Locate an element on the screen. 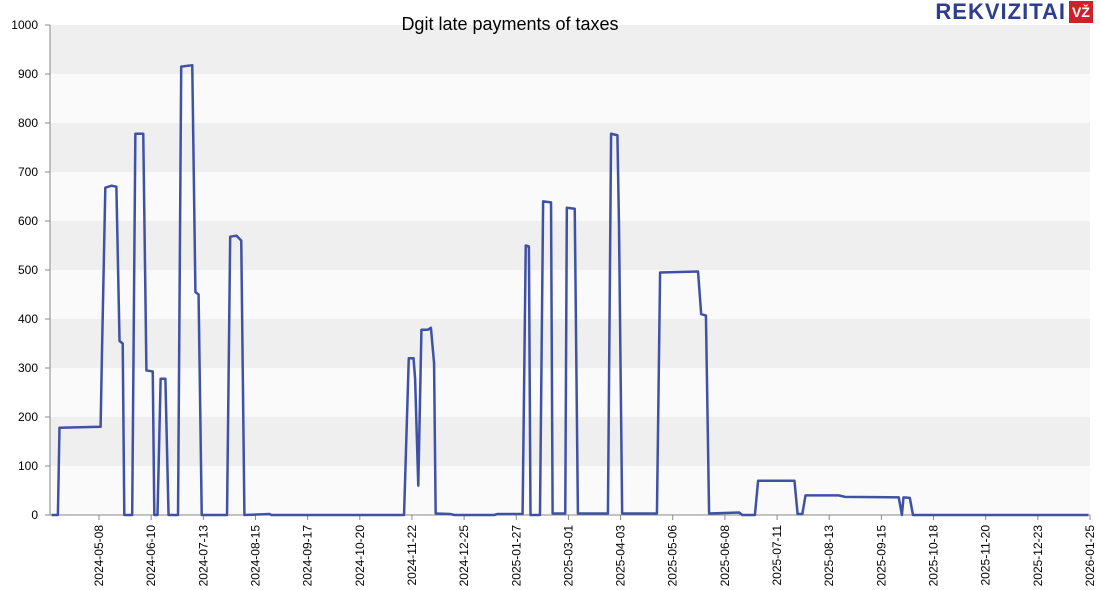  x-tick-label: 2025-06-08 is located at coordinates (725, 556).